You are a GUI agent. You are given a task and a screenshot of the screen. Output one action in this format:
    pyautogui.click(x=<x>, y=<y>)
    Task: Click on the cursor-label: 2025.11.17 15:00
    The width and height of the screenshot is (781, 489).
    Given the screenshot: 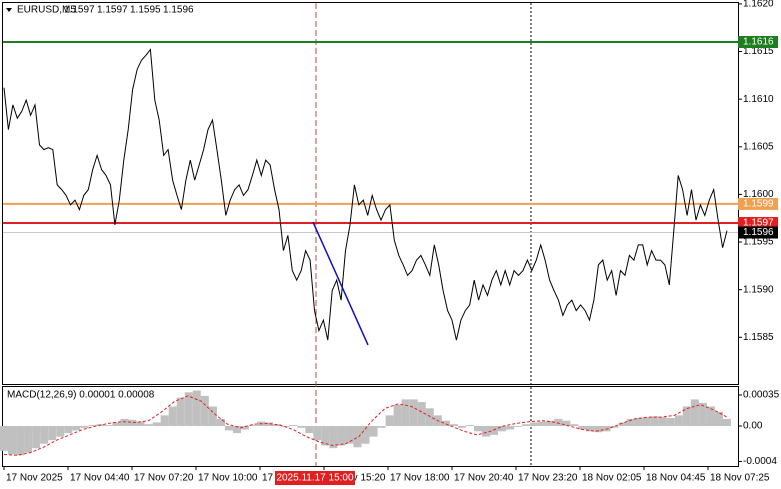 What is the action you would take?
    pyautogui.click(x=315, y=478)
    